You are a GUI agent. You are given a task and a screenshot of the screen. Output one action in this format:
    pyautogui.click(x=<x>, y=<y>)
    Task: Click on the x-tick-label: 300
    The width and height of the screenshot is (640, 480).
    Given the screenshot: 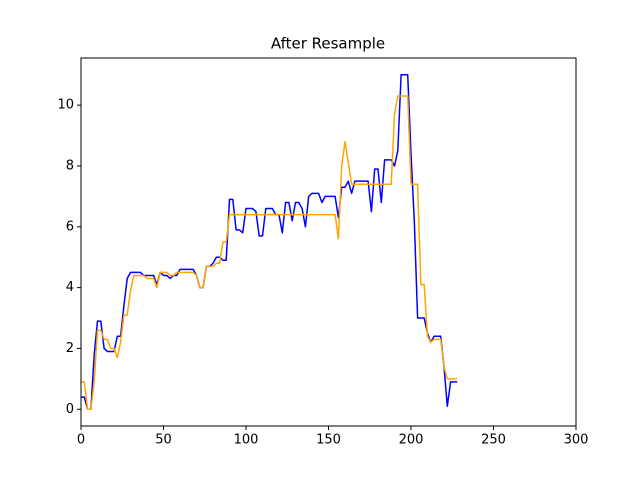 What is the action you would take?
    pyautogui.click(x=576, y=440)
    